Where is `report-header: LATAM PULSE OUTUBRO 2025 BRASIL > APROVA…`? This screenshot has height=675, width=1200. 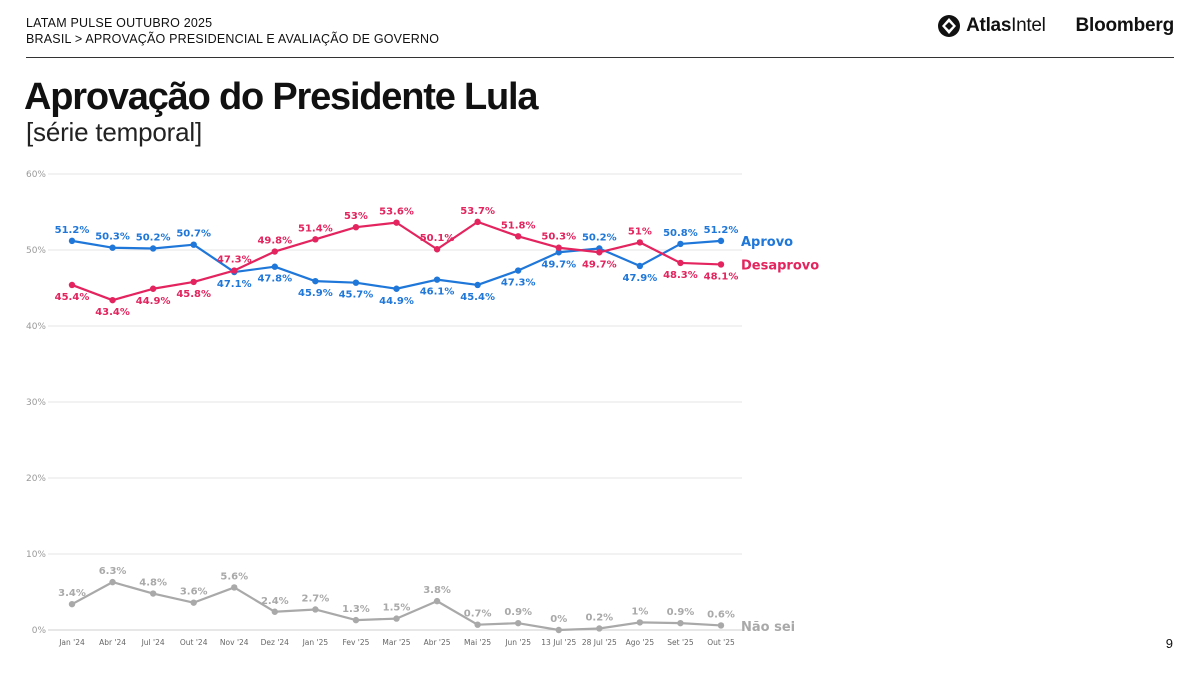
report-header: LATAM PULSE OUTUBRO 2025 BRASIL > APROVA… is located at coordinates (232, 31).